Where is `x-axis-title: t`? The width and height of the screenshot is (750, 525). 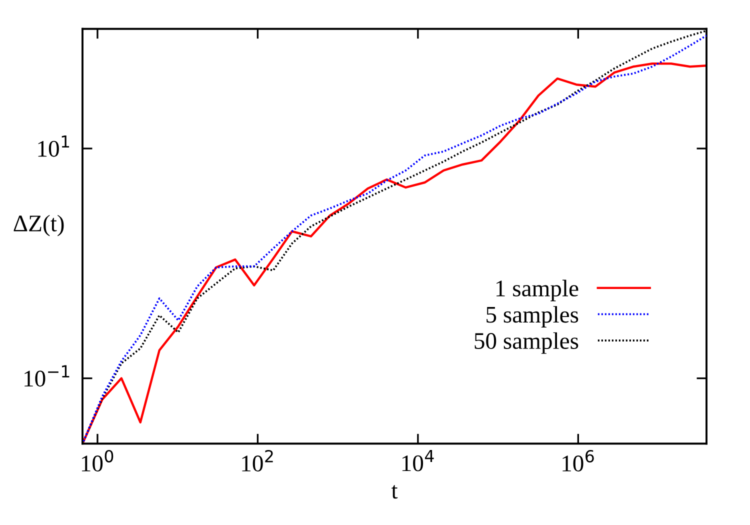
x-axis-title: t is located at coordinates (394, 492).